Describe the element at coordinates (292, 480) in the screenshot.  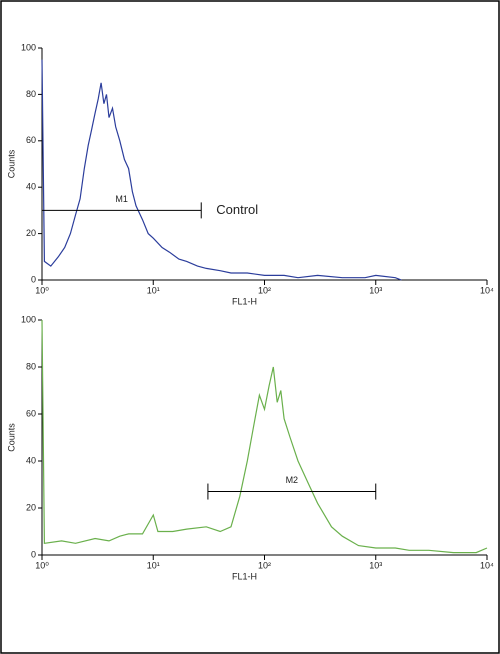
I see `marker-label: M2` at that location.